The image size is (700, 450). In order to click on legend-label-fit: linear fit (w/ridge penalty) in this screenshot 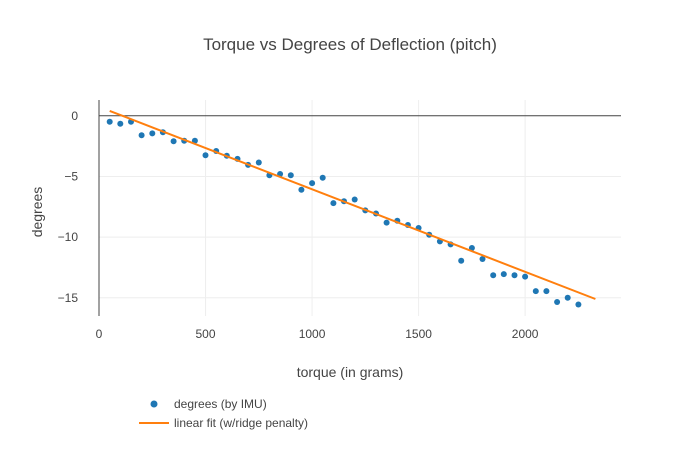, I will do `click(241, 423)`.